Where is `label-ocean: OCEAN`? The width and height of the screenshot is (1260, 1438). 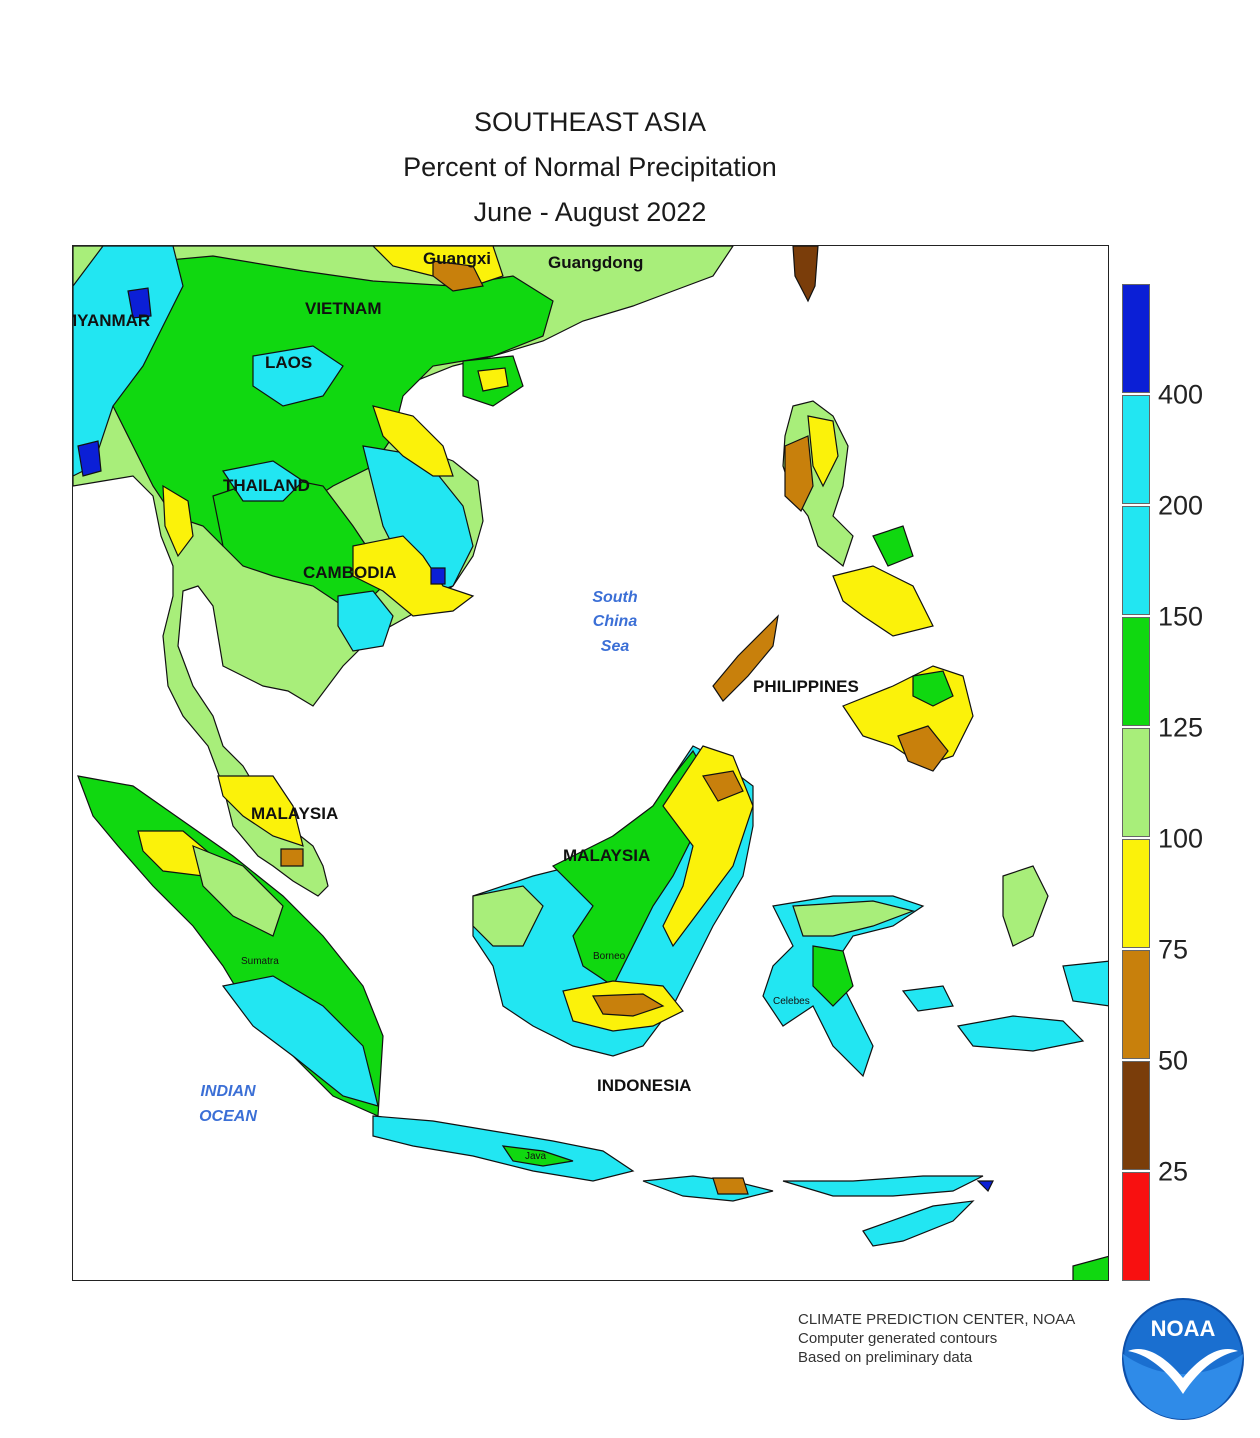
label-ocean: OCEAN is located at coordinates (228, 1116).